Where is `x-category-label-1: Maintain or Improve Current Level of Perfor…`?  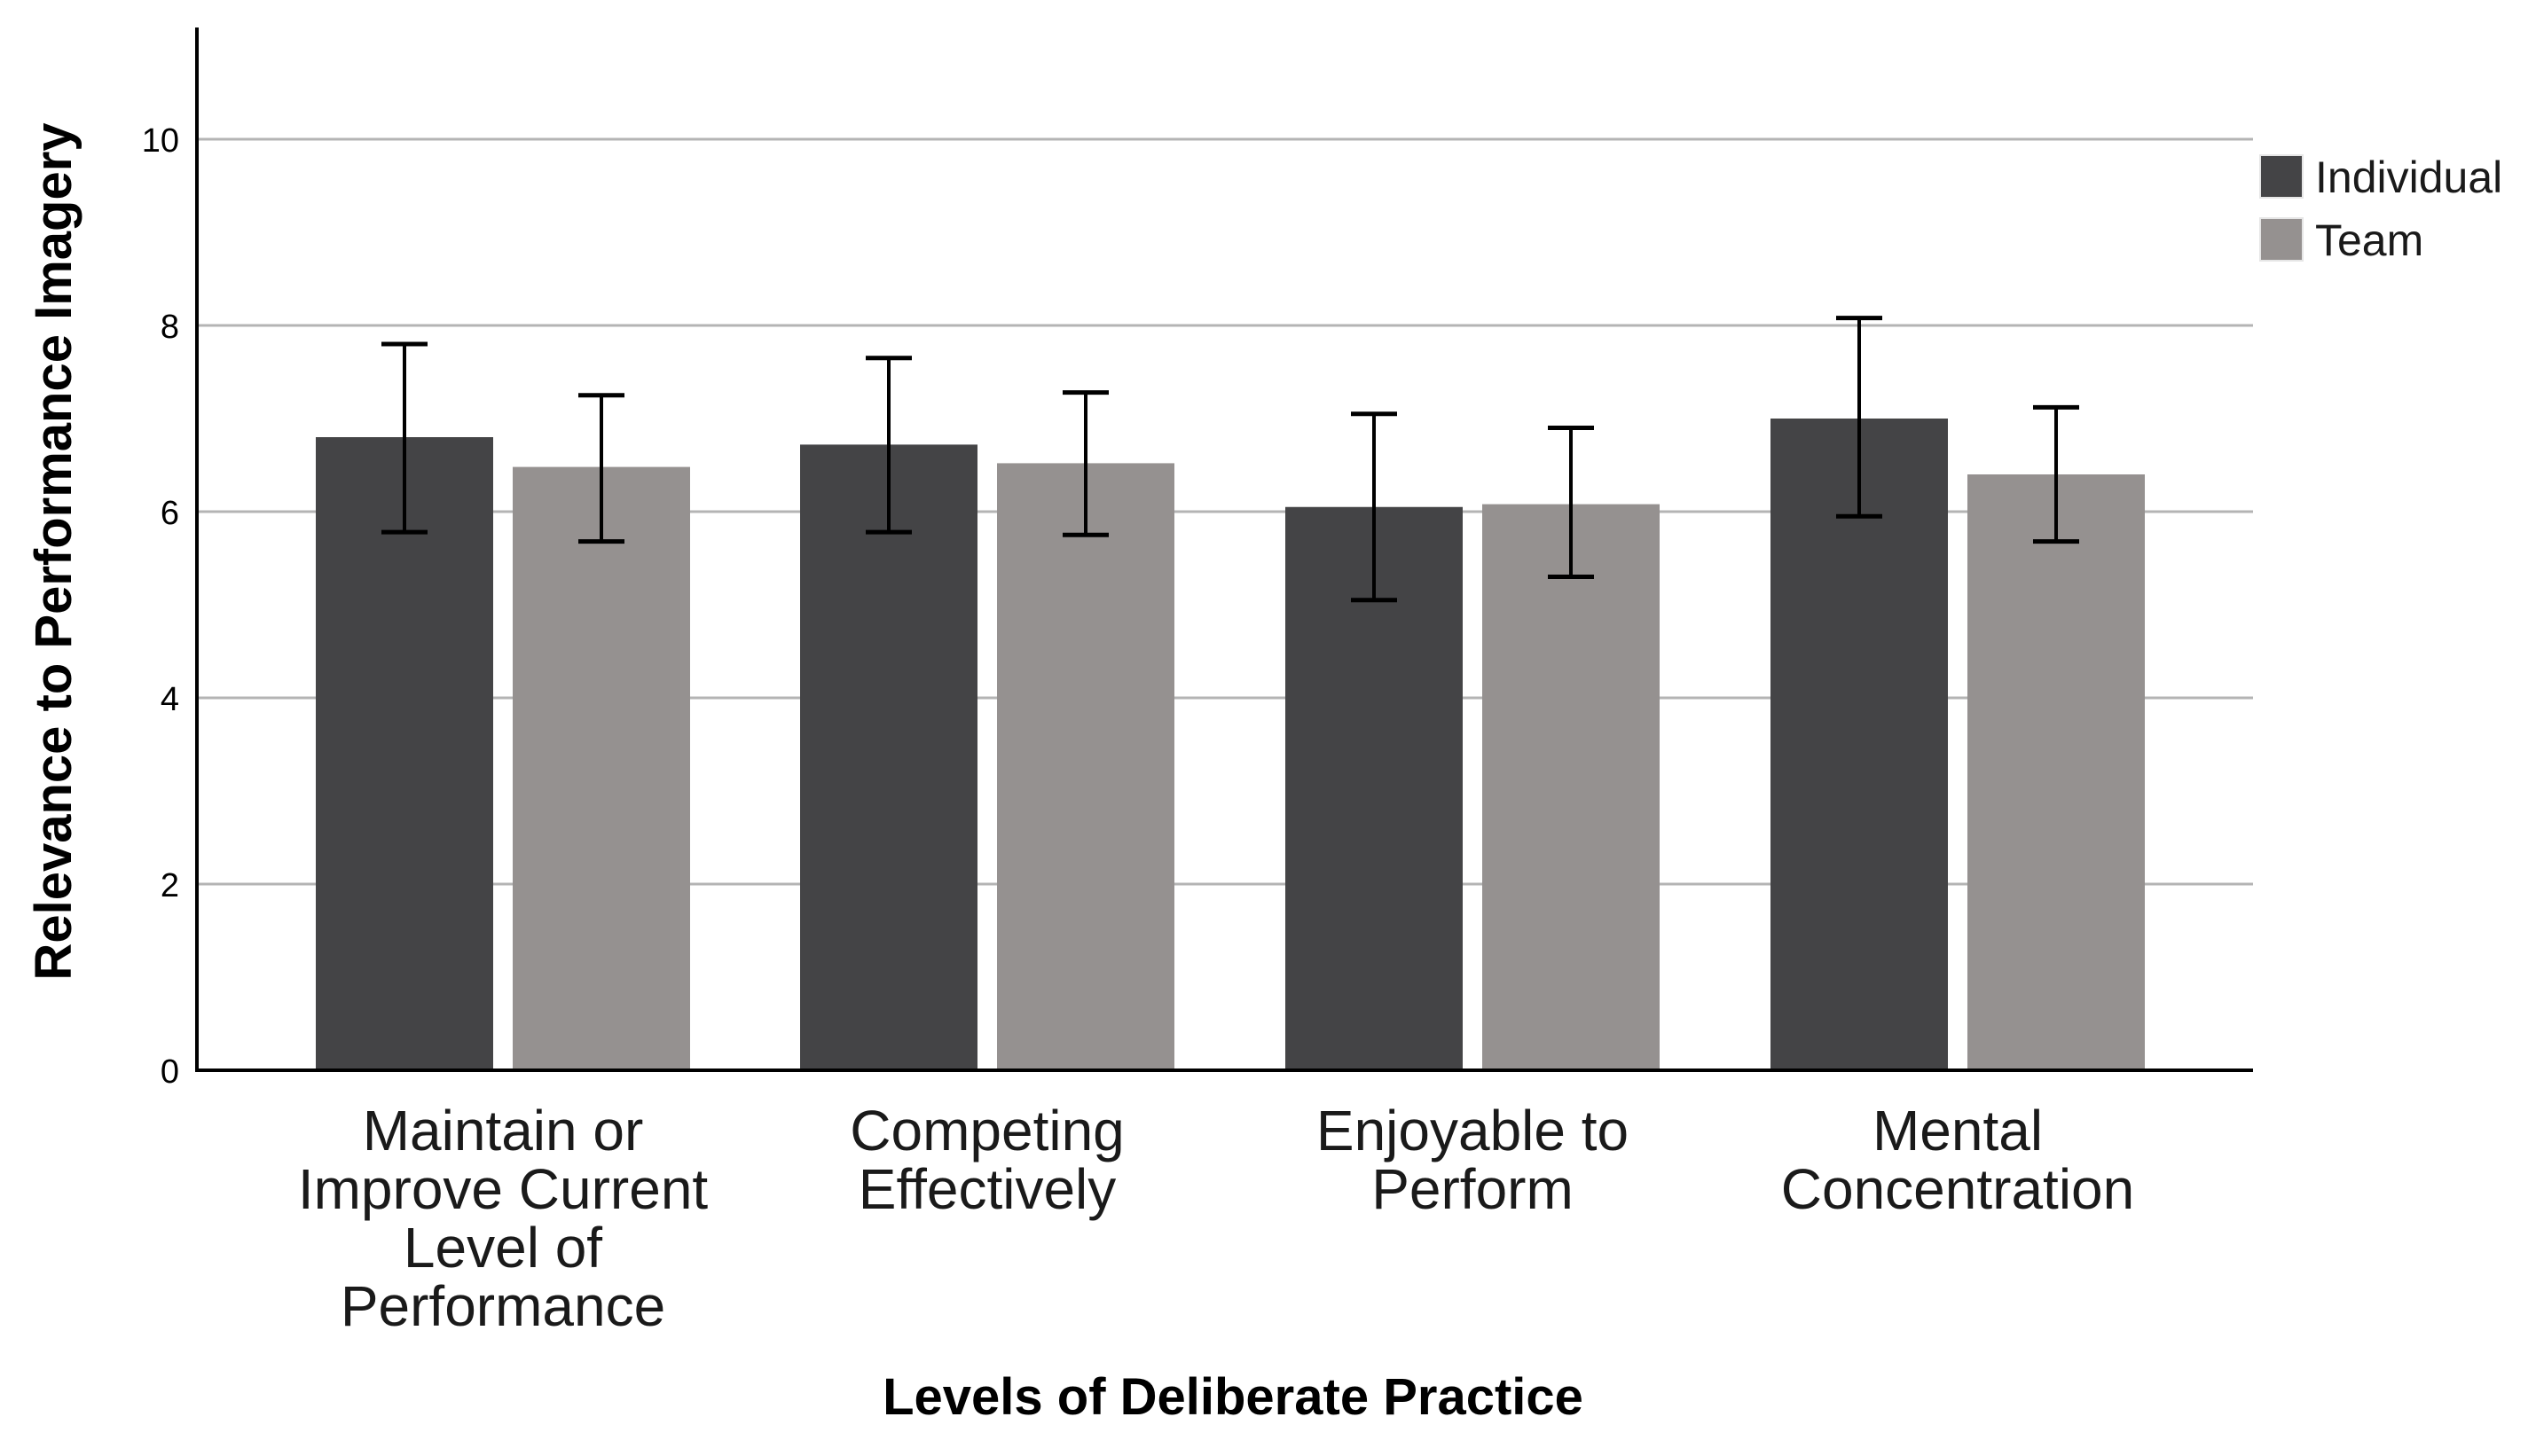
x-category-label-1: Maintain or Improve Current Level of Perfor… is located at coordinates (503, 1218).